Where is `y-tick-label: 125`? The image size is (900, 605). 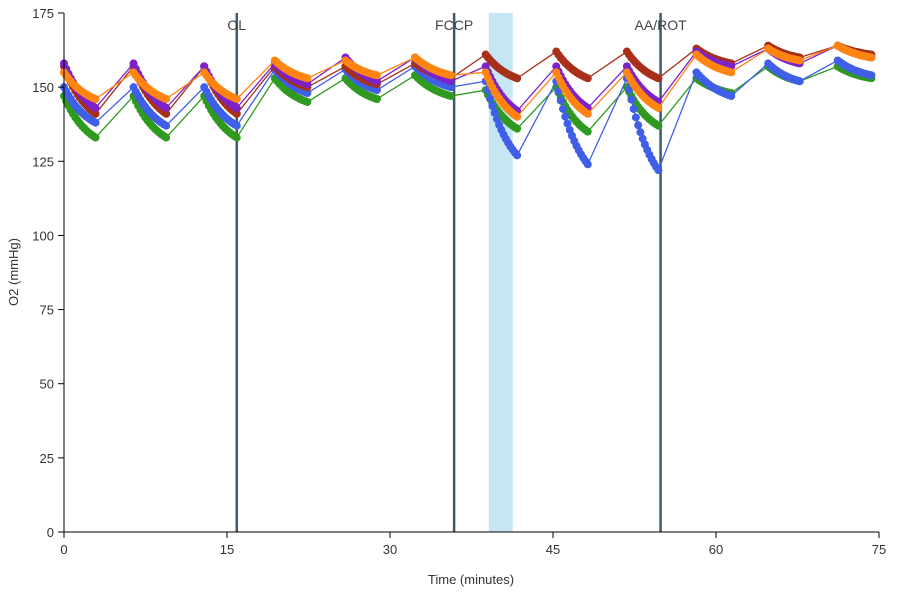
y-tick-label: 125 is located at coordinates (43, 161).